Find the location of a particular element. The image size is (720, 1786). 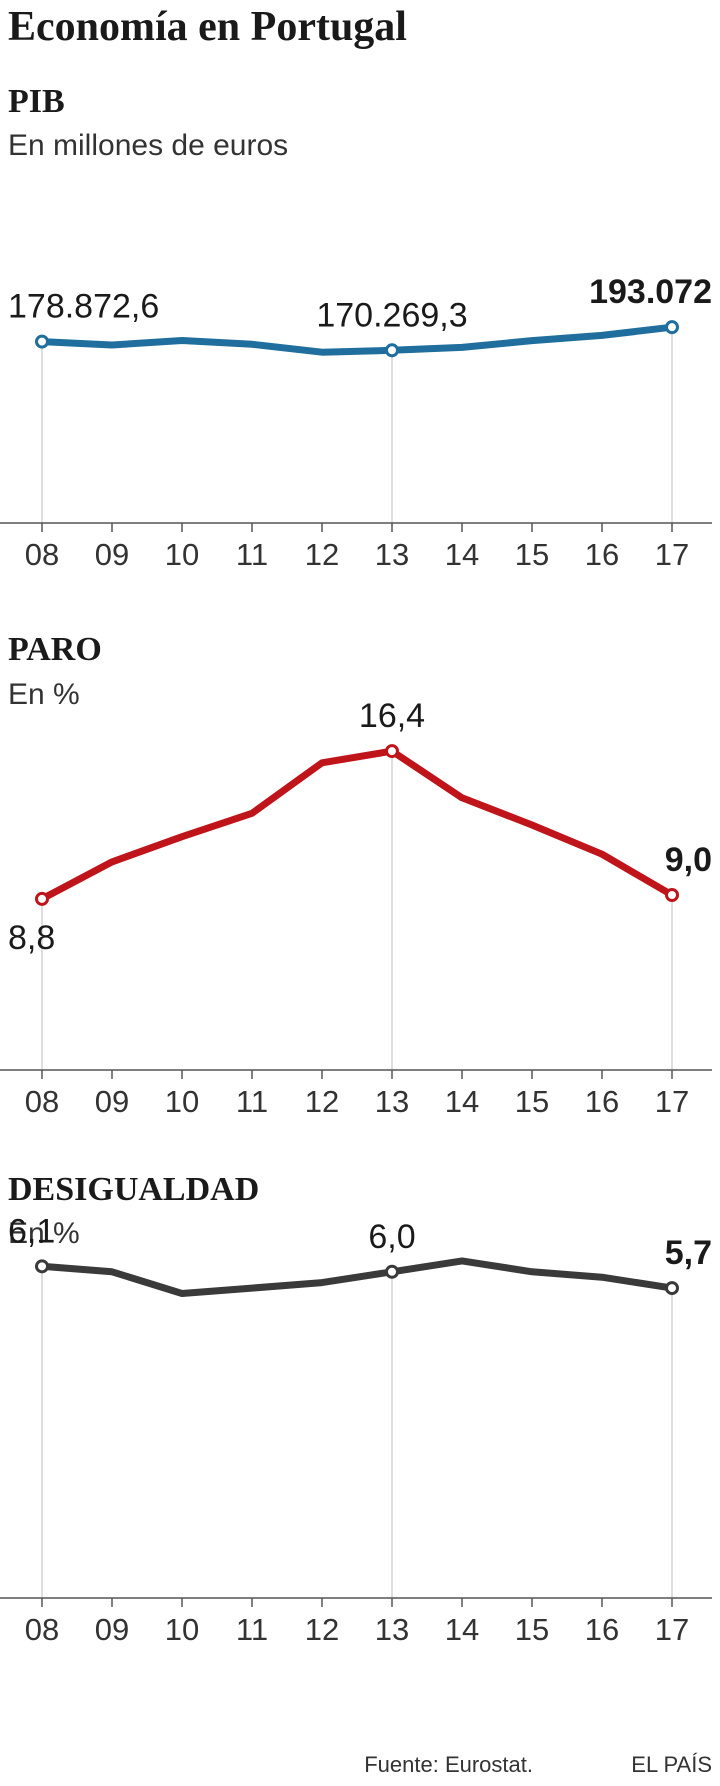

paro-x-tick-label: 17 is located at coordinates (672, 1101).